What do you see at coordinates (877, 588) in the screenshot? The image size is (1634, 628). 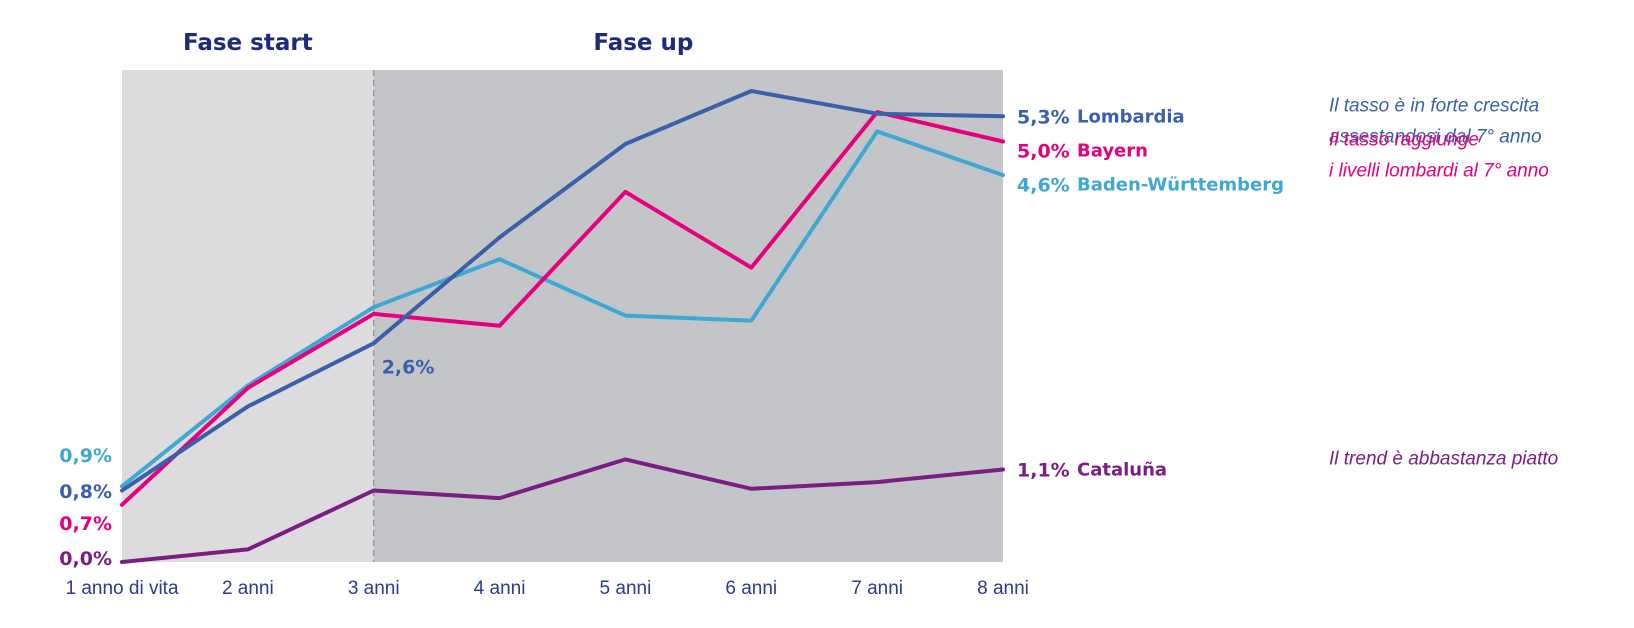 I see `x-tick-label: 7 anni` at bounding box center [877, 588].